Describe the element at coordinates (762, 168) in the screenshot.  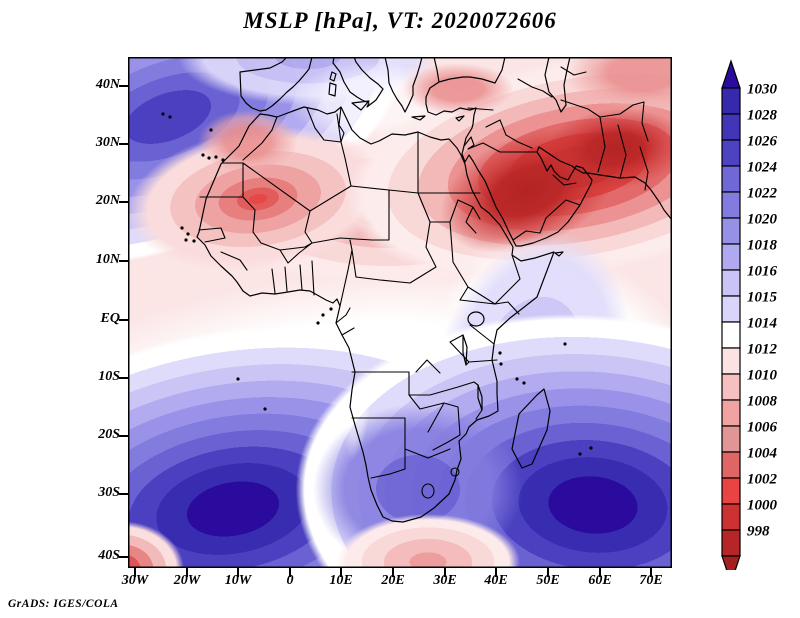
I see `colorbar-tick-label: 1024` at that location.